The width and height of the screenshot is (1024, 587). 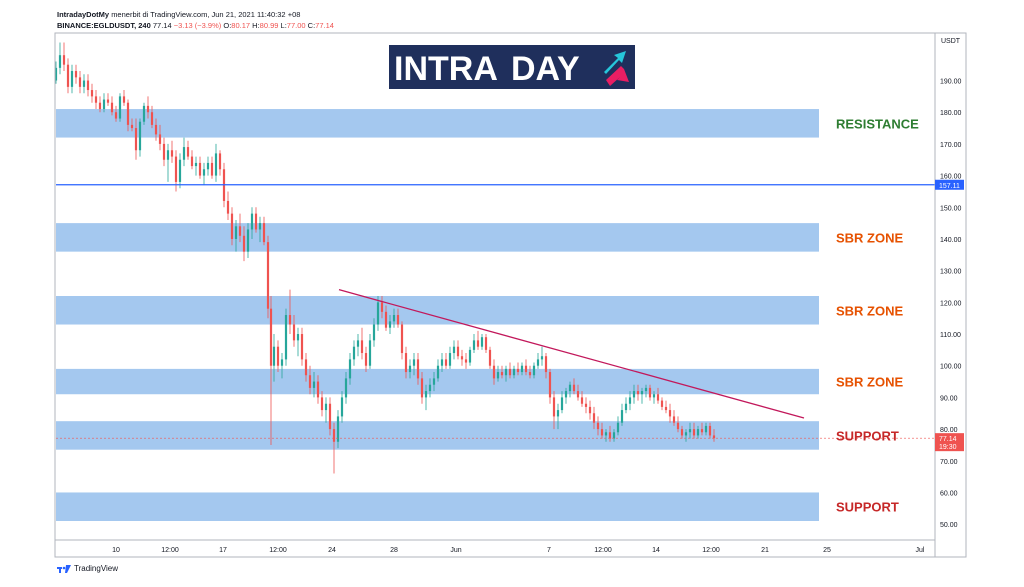 What do you see at coordinates (96, 568) in the screenshot?
I see `tradingview-brand-label: TradingView` at bounding box center [96, 568].